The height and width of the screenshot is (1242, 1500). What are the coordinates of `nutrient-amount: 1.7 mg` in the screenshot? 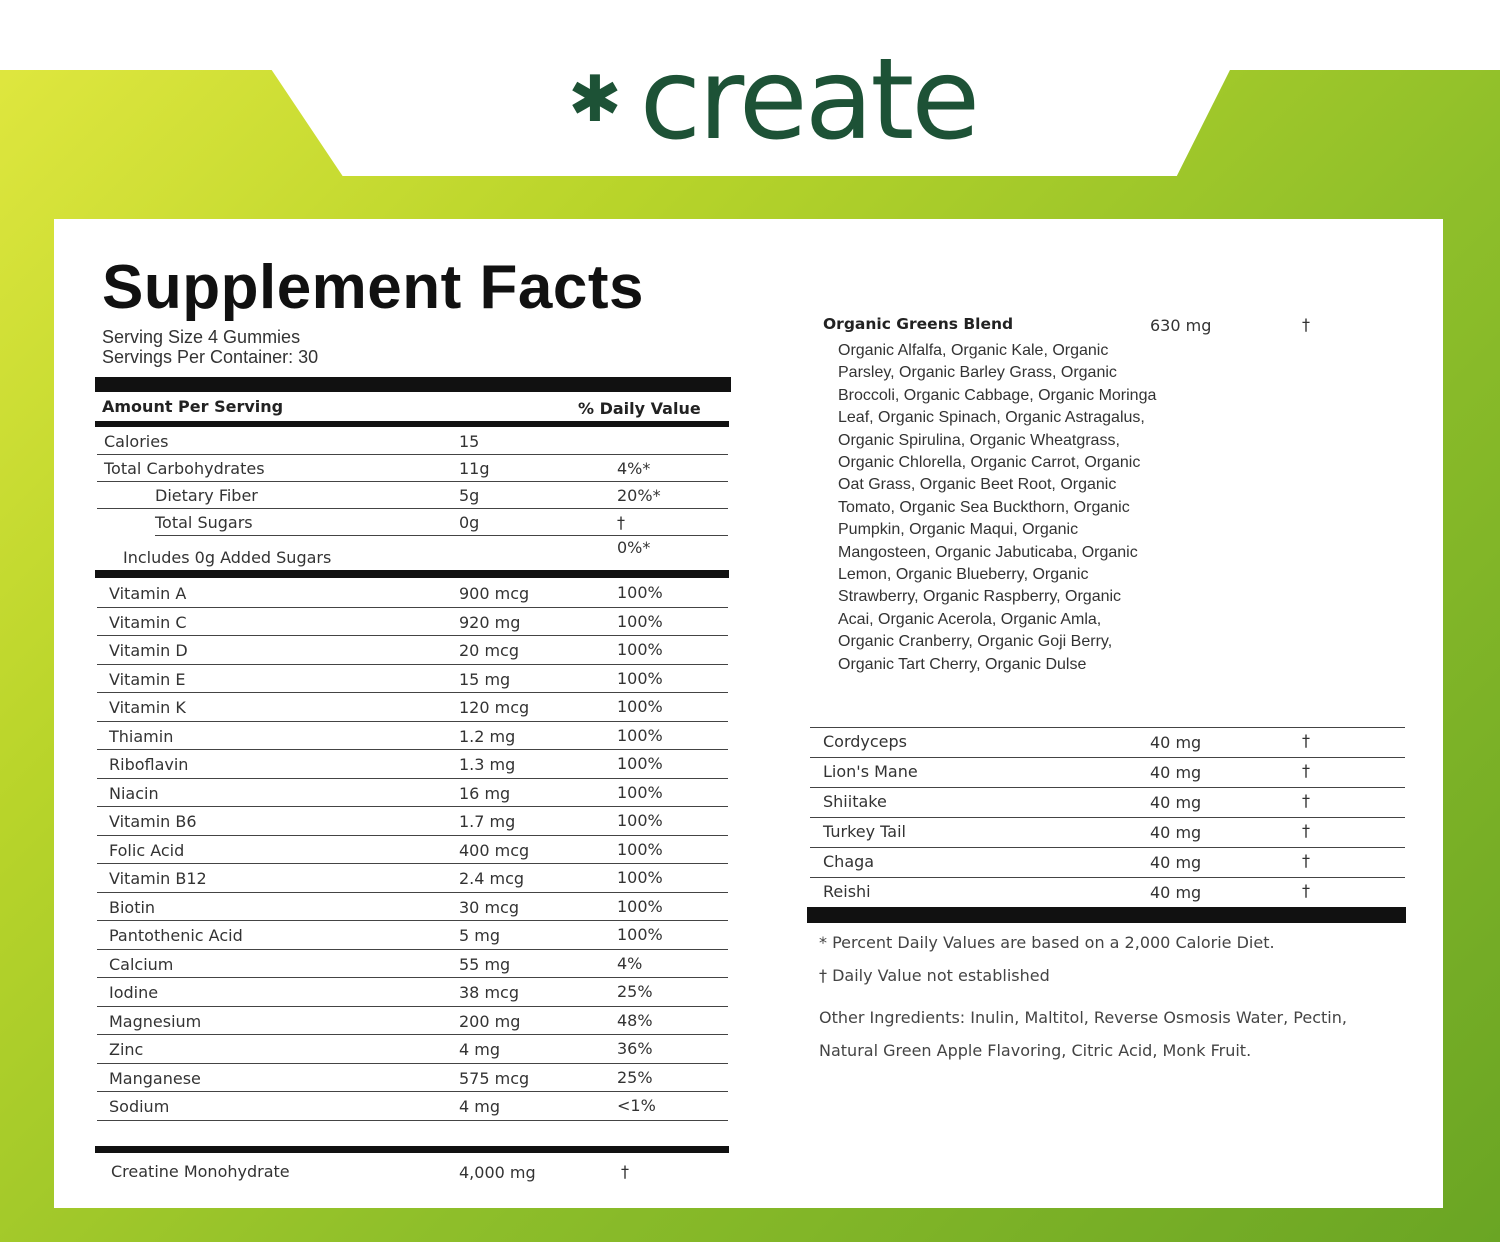 It's located at (487, 821).